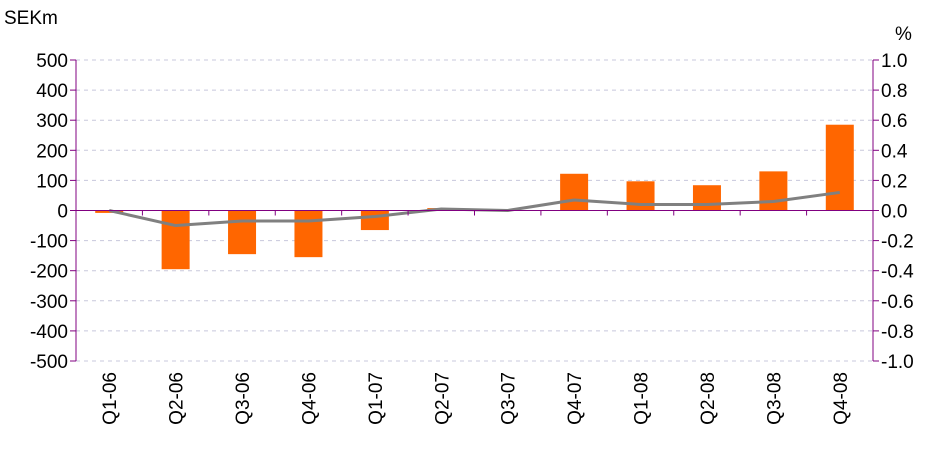 Image resolution: width=939 pixels, height=451 pixels. I want to click on right-tick-label: 0.6, so click(894, 121).